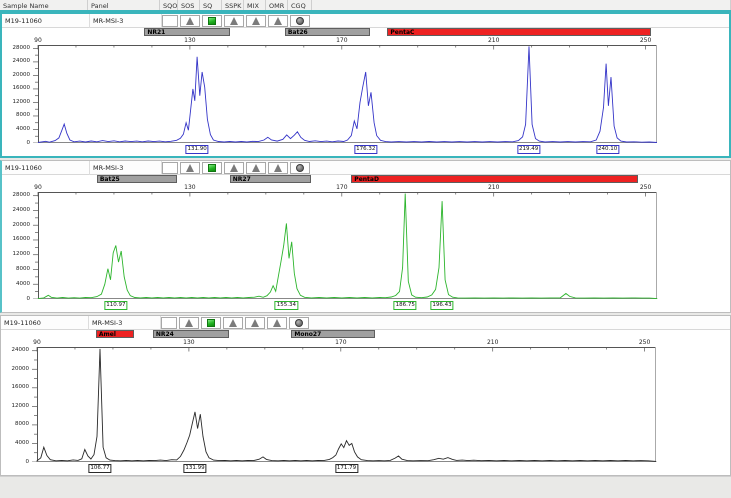 The width and height of the screenshot is (731, 498). What do you see at coordinates (366, 149) in the screenshot?
I see `peak-size-label: 176.32` at bounding box center [366, 149].